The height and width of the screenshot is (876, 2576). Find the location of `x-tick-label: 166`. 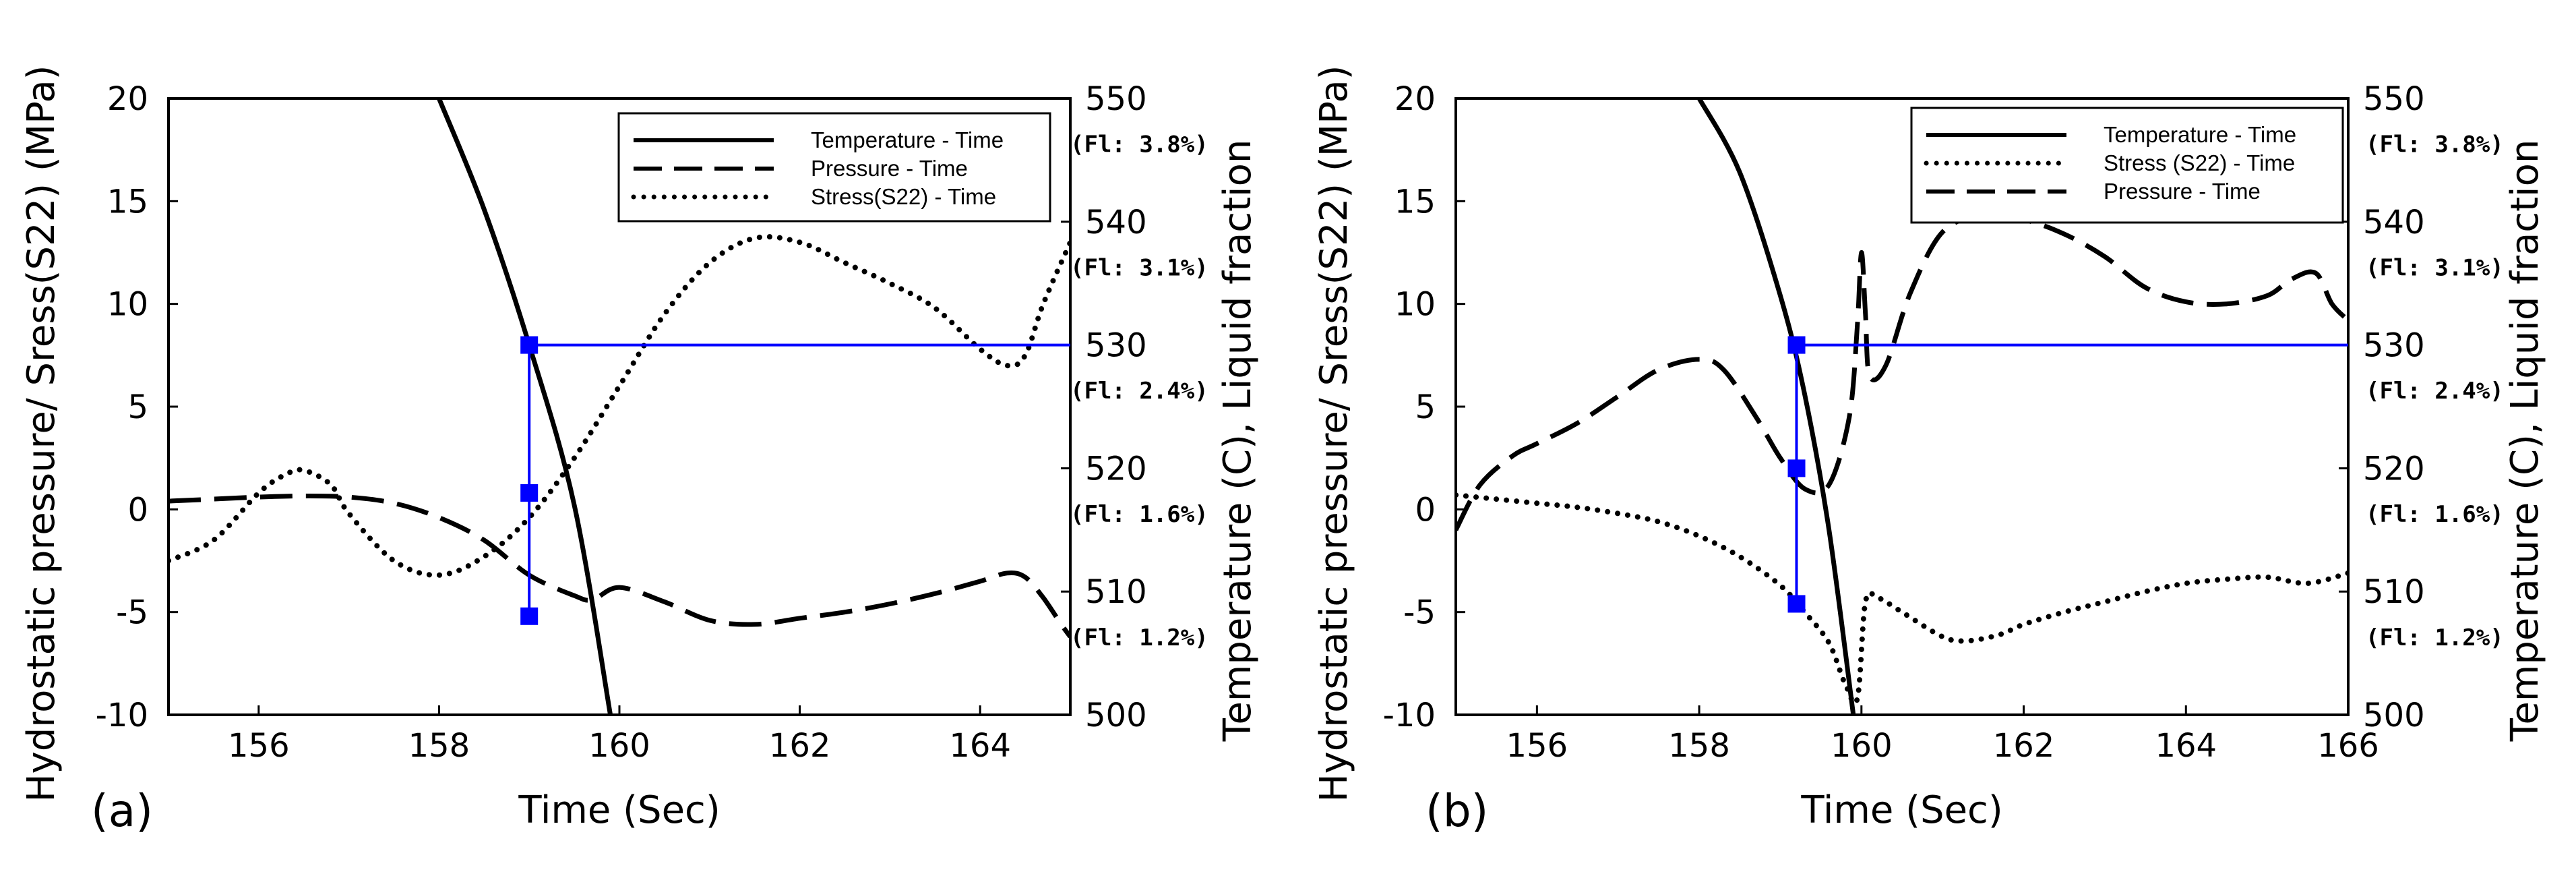

x-tick-label: 166 is located at coordinates (2348, 746).